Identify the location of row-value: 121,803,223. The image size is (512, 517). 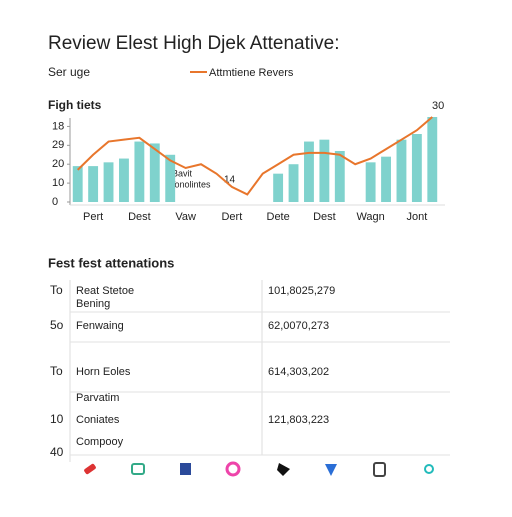
(298, 420).